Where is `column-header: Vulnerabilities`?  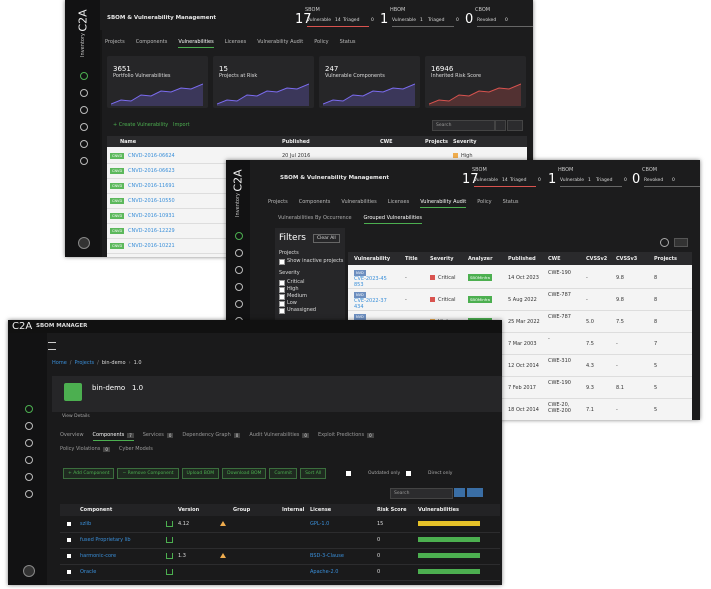 column-header: Vulnerabilities is located at coordinates (438, 510).